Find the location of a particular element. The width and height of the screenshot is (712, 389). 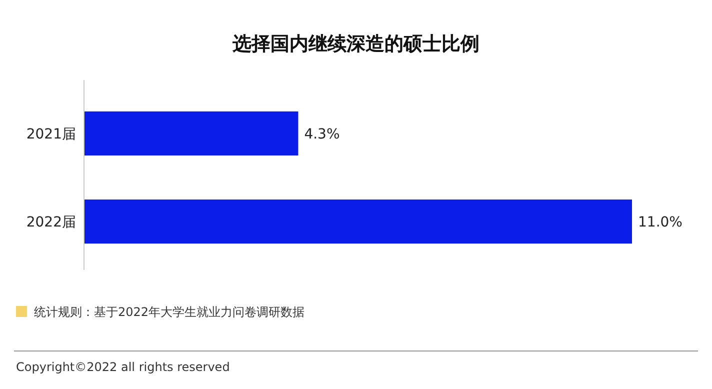

chart-title: 选择国内继续深造的硕士比例 is located at coordinates (356, 44).